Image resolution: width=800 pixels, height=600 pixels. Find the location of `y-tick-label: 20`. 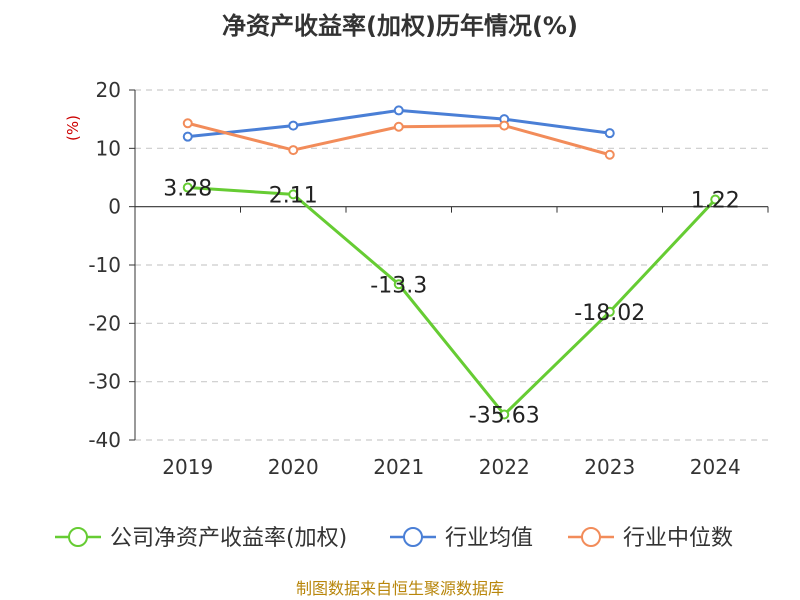

y-tick-label: 20 is located at coordinates (108, 90).